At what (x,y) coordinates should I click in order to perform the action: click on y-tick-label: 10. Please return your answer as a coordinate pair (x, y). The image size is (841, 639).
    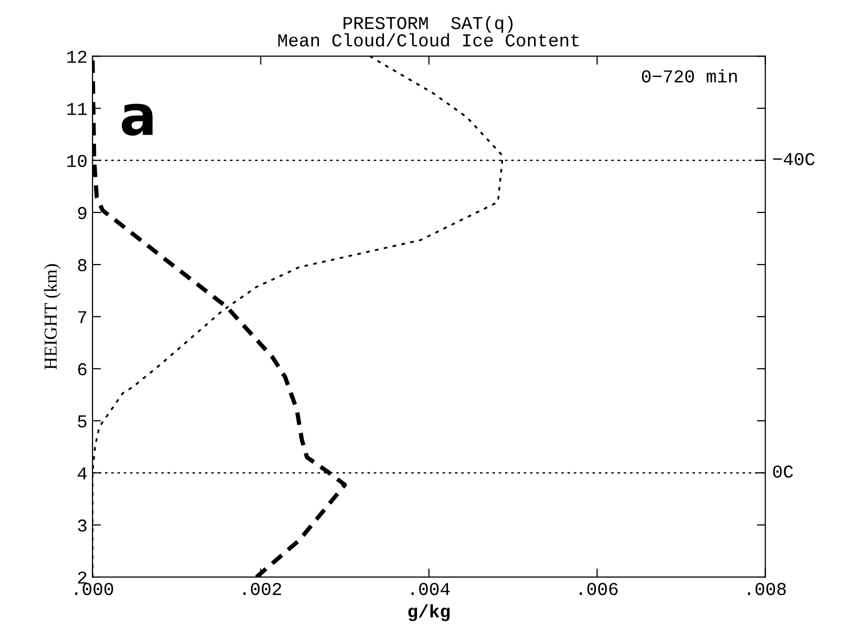
    Looking at the image, I should click on (77, 161).